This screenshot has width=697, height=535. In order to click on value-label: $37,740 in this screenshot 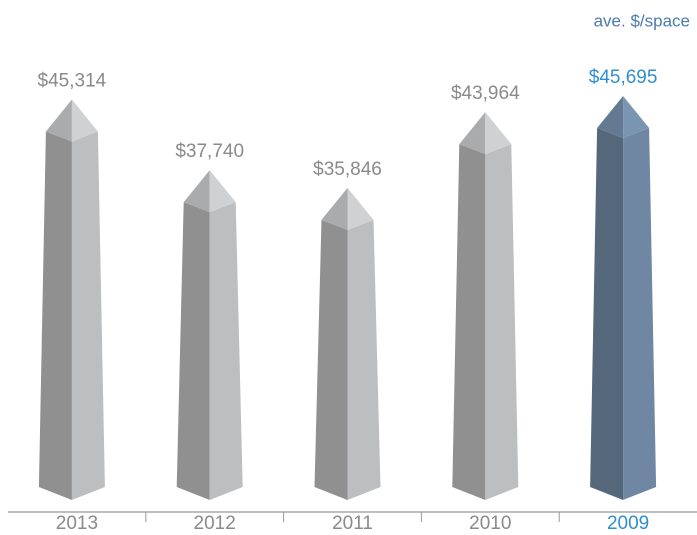, I will do `click(209, 151)`.